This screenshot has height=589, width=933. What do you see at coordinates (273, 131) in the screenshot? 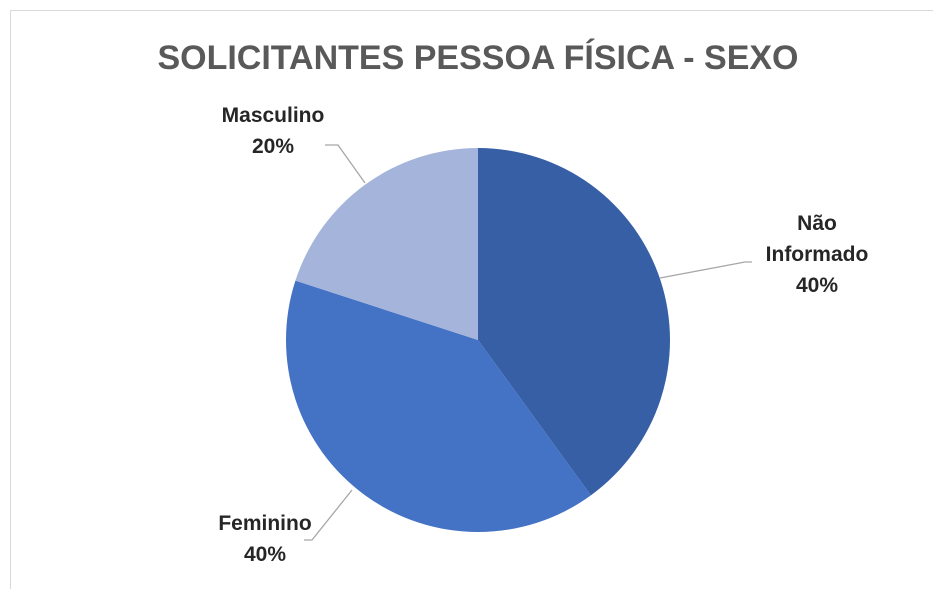
I see `data-label: Masculino 20%` at bounding box center [273, 131].